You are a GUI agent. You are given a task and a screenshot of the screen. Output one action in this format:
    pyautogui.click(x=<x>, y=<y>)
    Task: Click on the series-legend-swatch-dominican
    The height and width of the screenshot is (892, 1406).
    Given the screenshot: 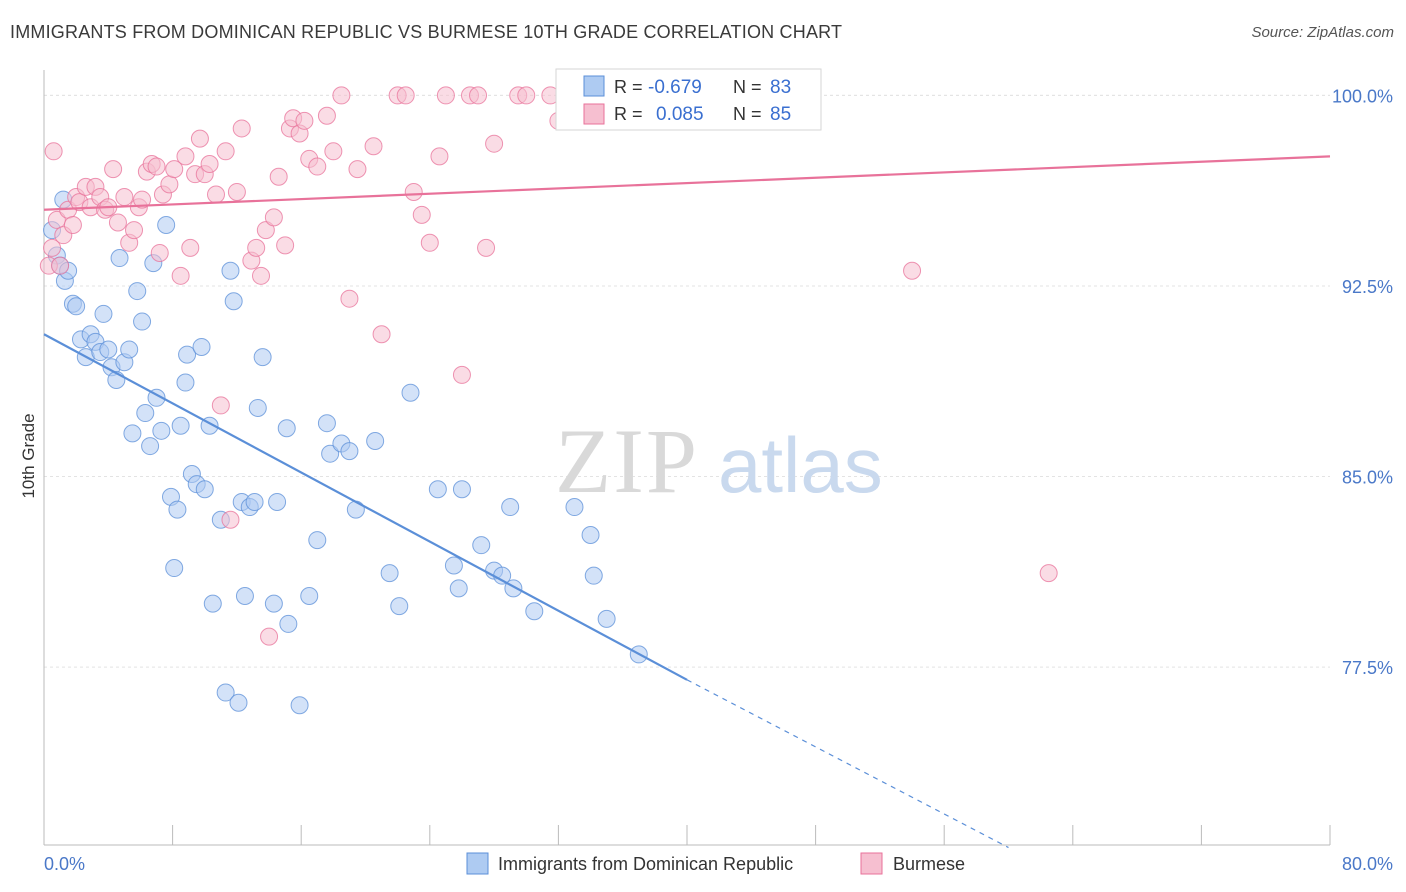 What is the action you would take?
    pyautogui.click(x=477, y=863)
    